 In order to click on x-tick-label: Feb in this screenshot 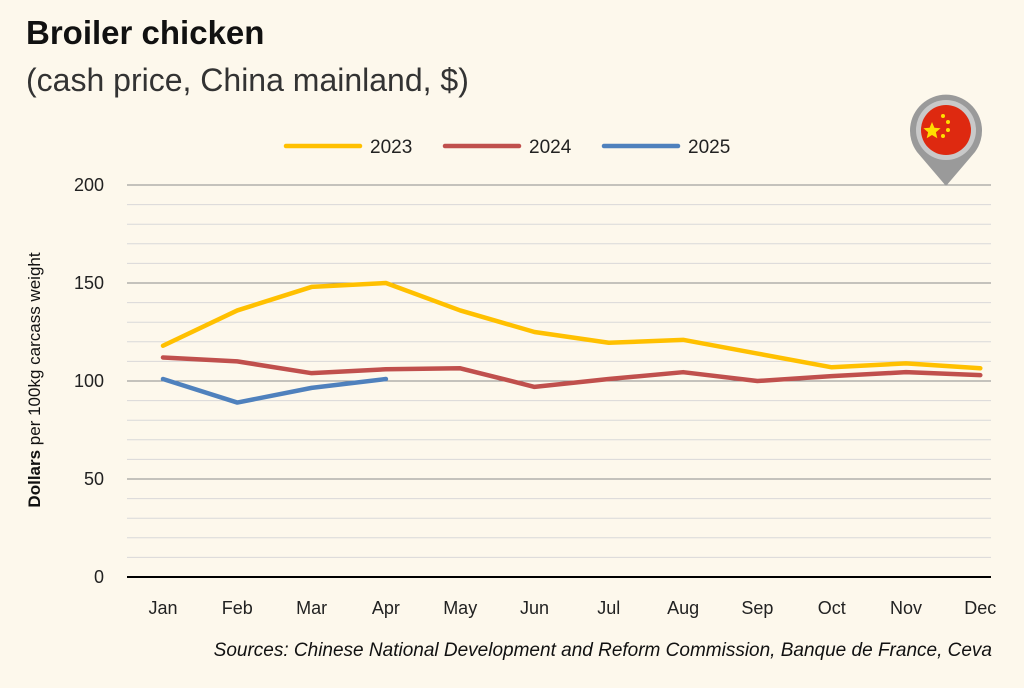, I will do `click(237, 608)`.